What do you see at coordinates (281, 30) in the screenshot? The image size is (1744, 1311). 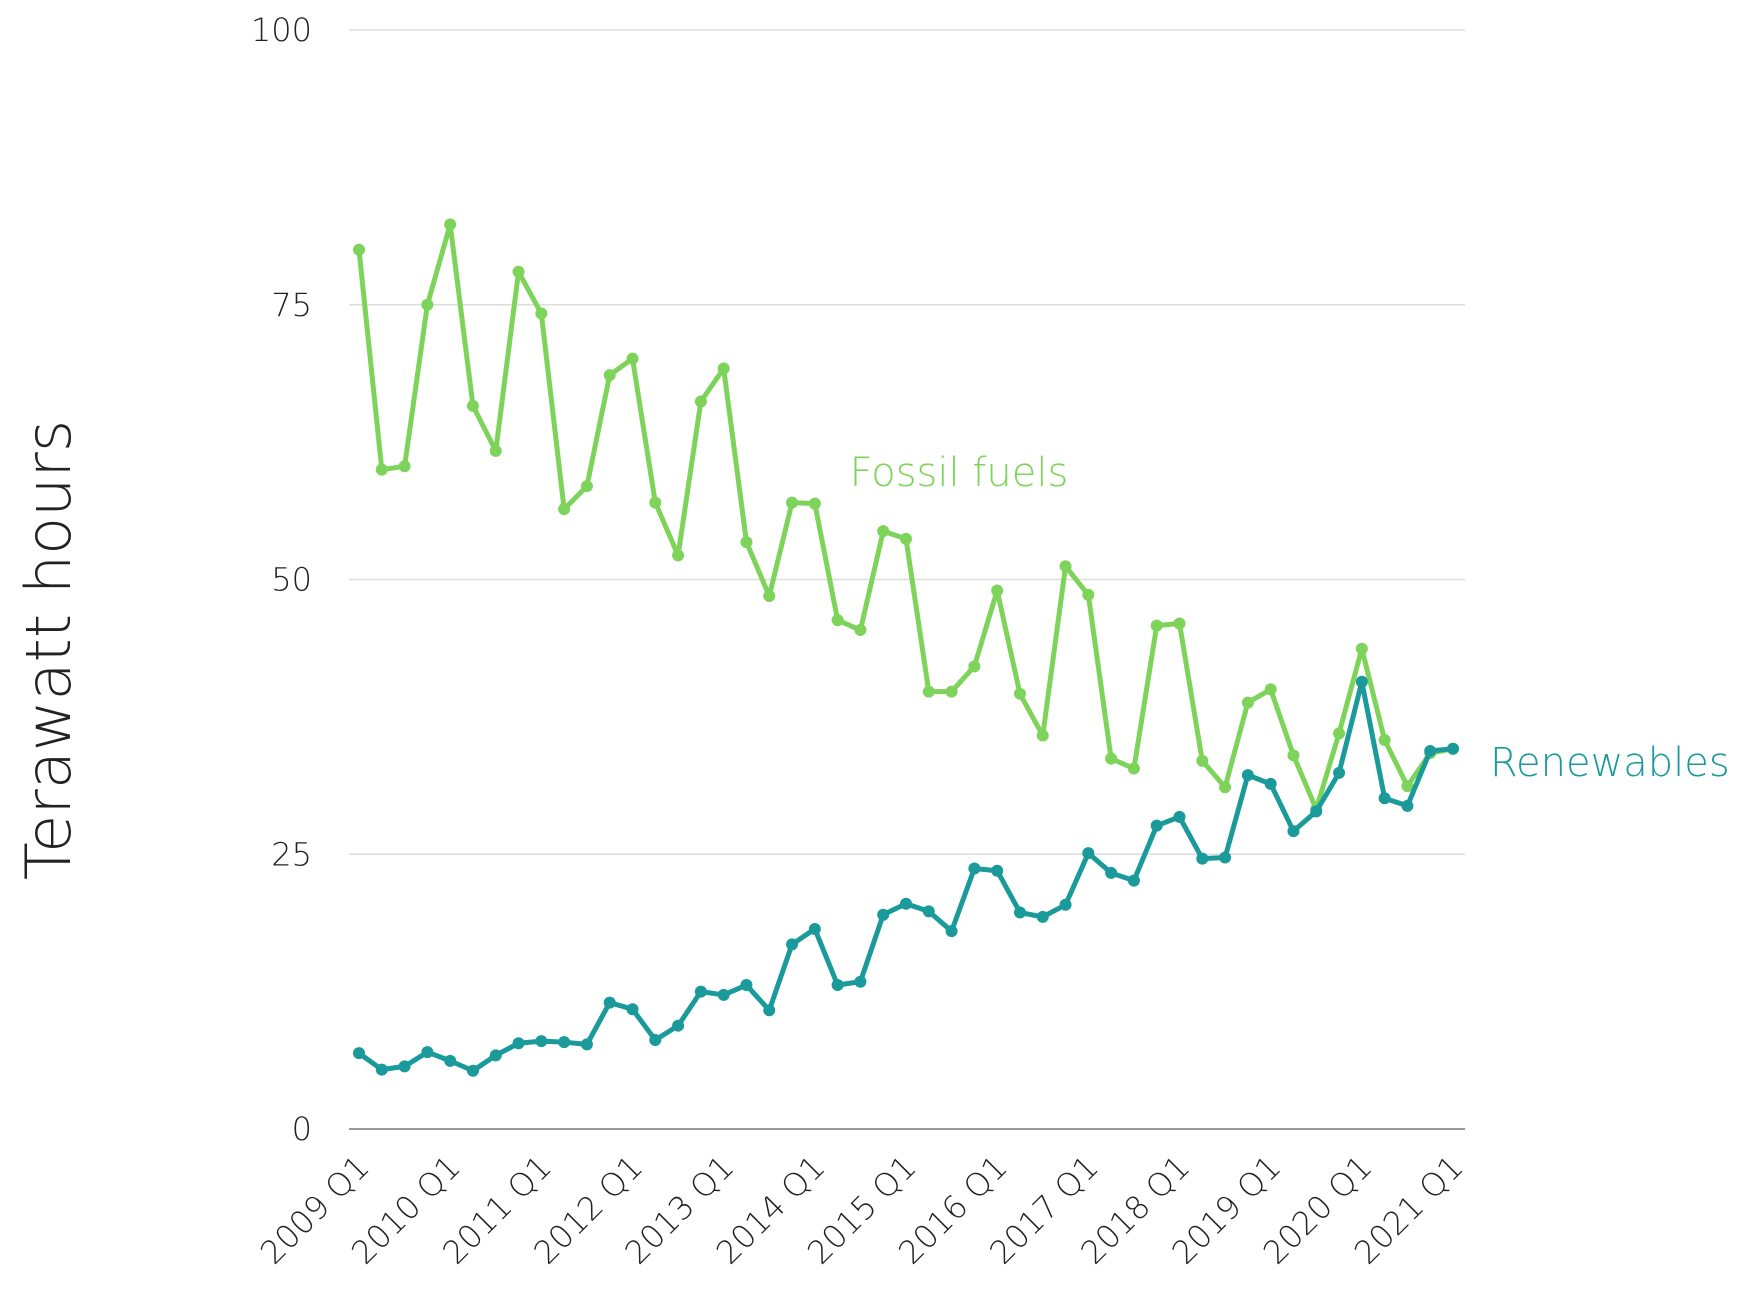 I see `y-tick-label: 100` at bounding box center [281, 30].